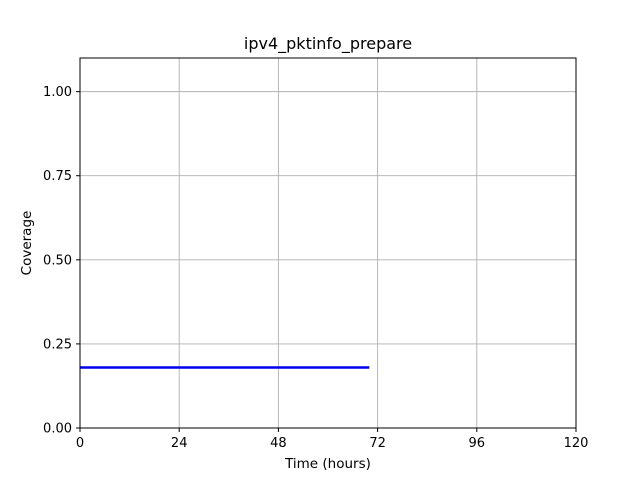 This screenshot has width=640, height=480. I want to click on y-tick-label: 0.25, so click(57, 344).